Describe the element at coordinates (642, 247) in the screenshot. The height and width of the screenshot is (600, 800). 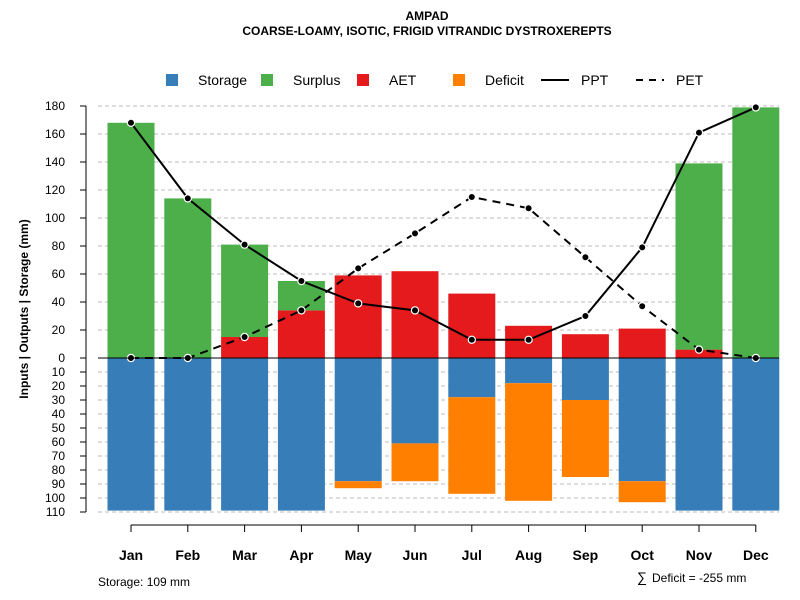
I see `ppt-point-oct` at that location.